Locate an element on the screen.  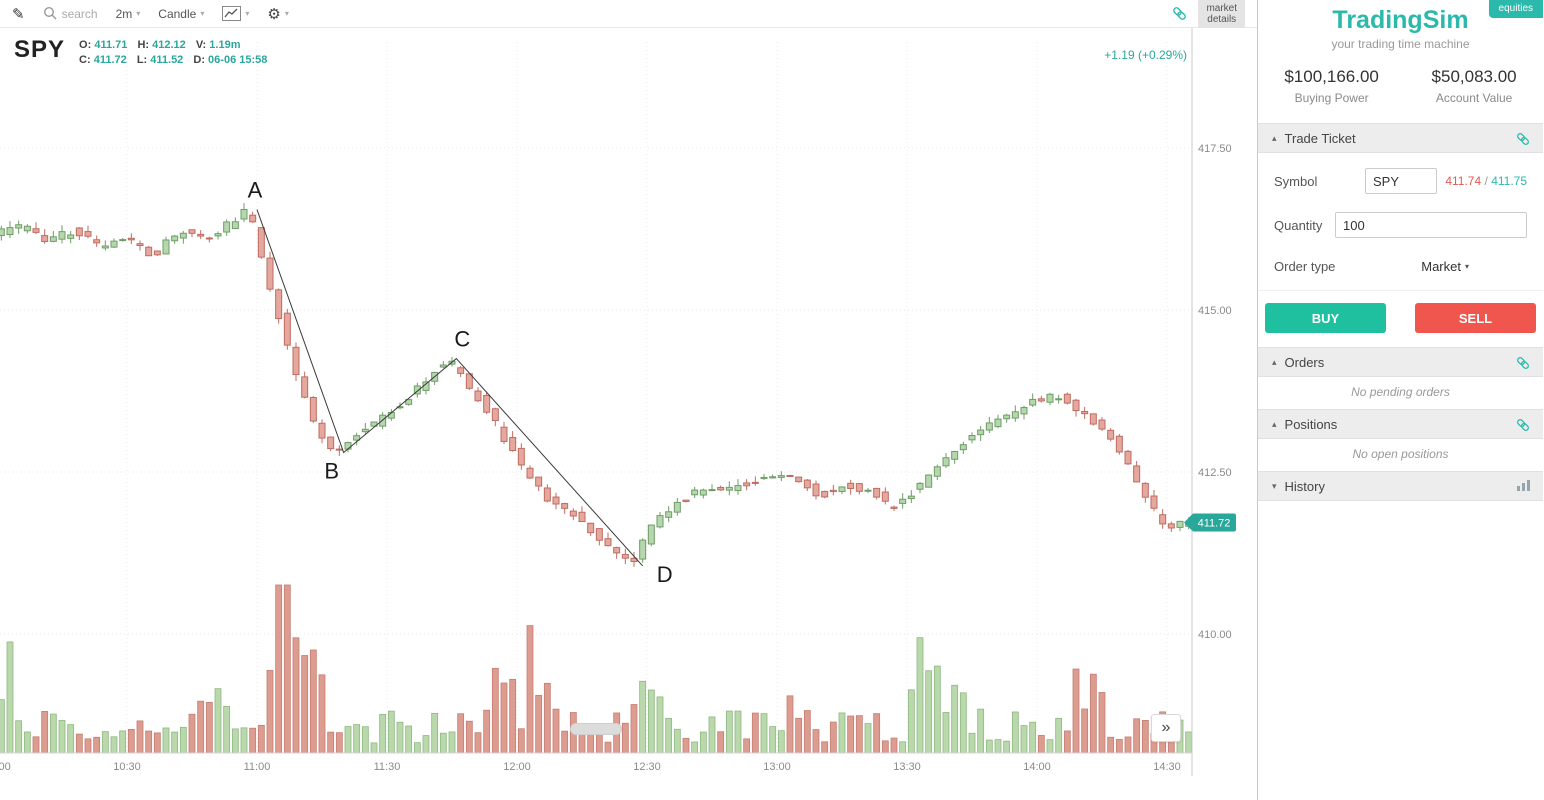
symbol-input is located at coordinates (1401, 181).